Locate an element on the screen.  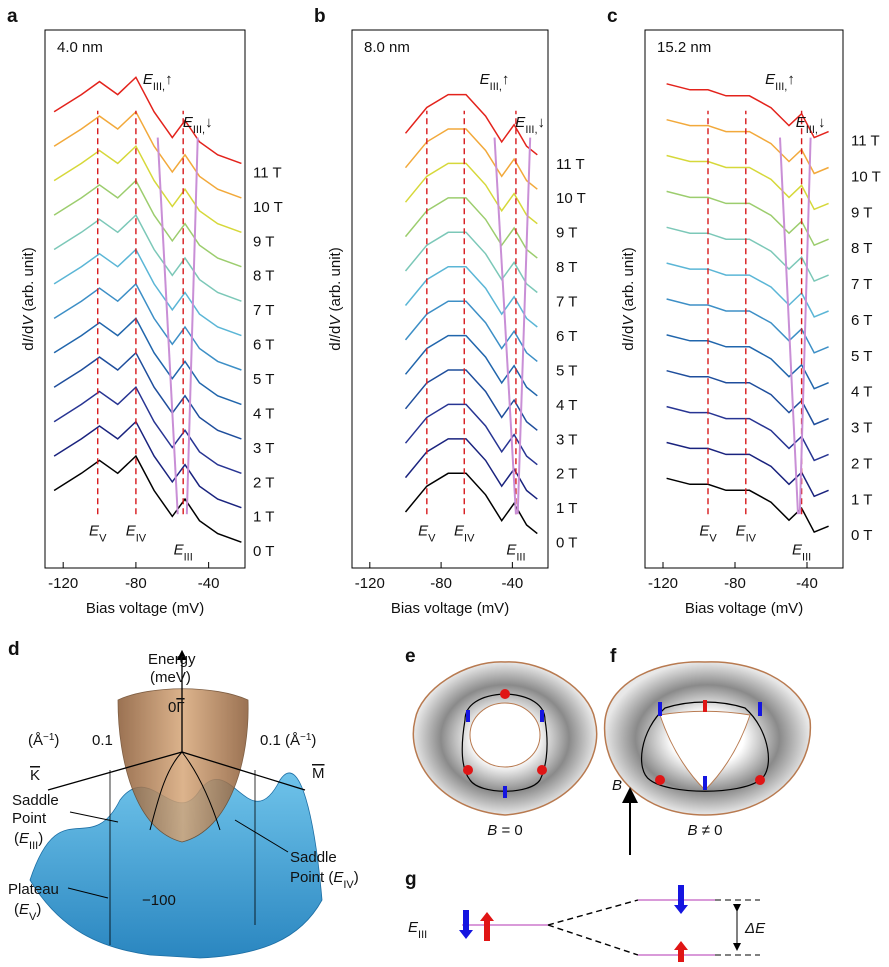
annotation: Point (EIV) is located at coordinates (324, 880).